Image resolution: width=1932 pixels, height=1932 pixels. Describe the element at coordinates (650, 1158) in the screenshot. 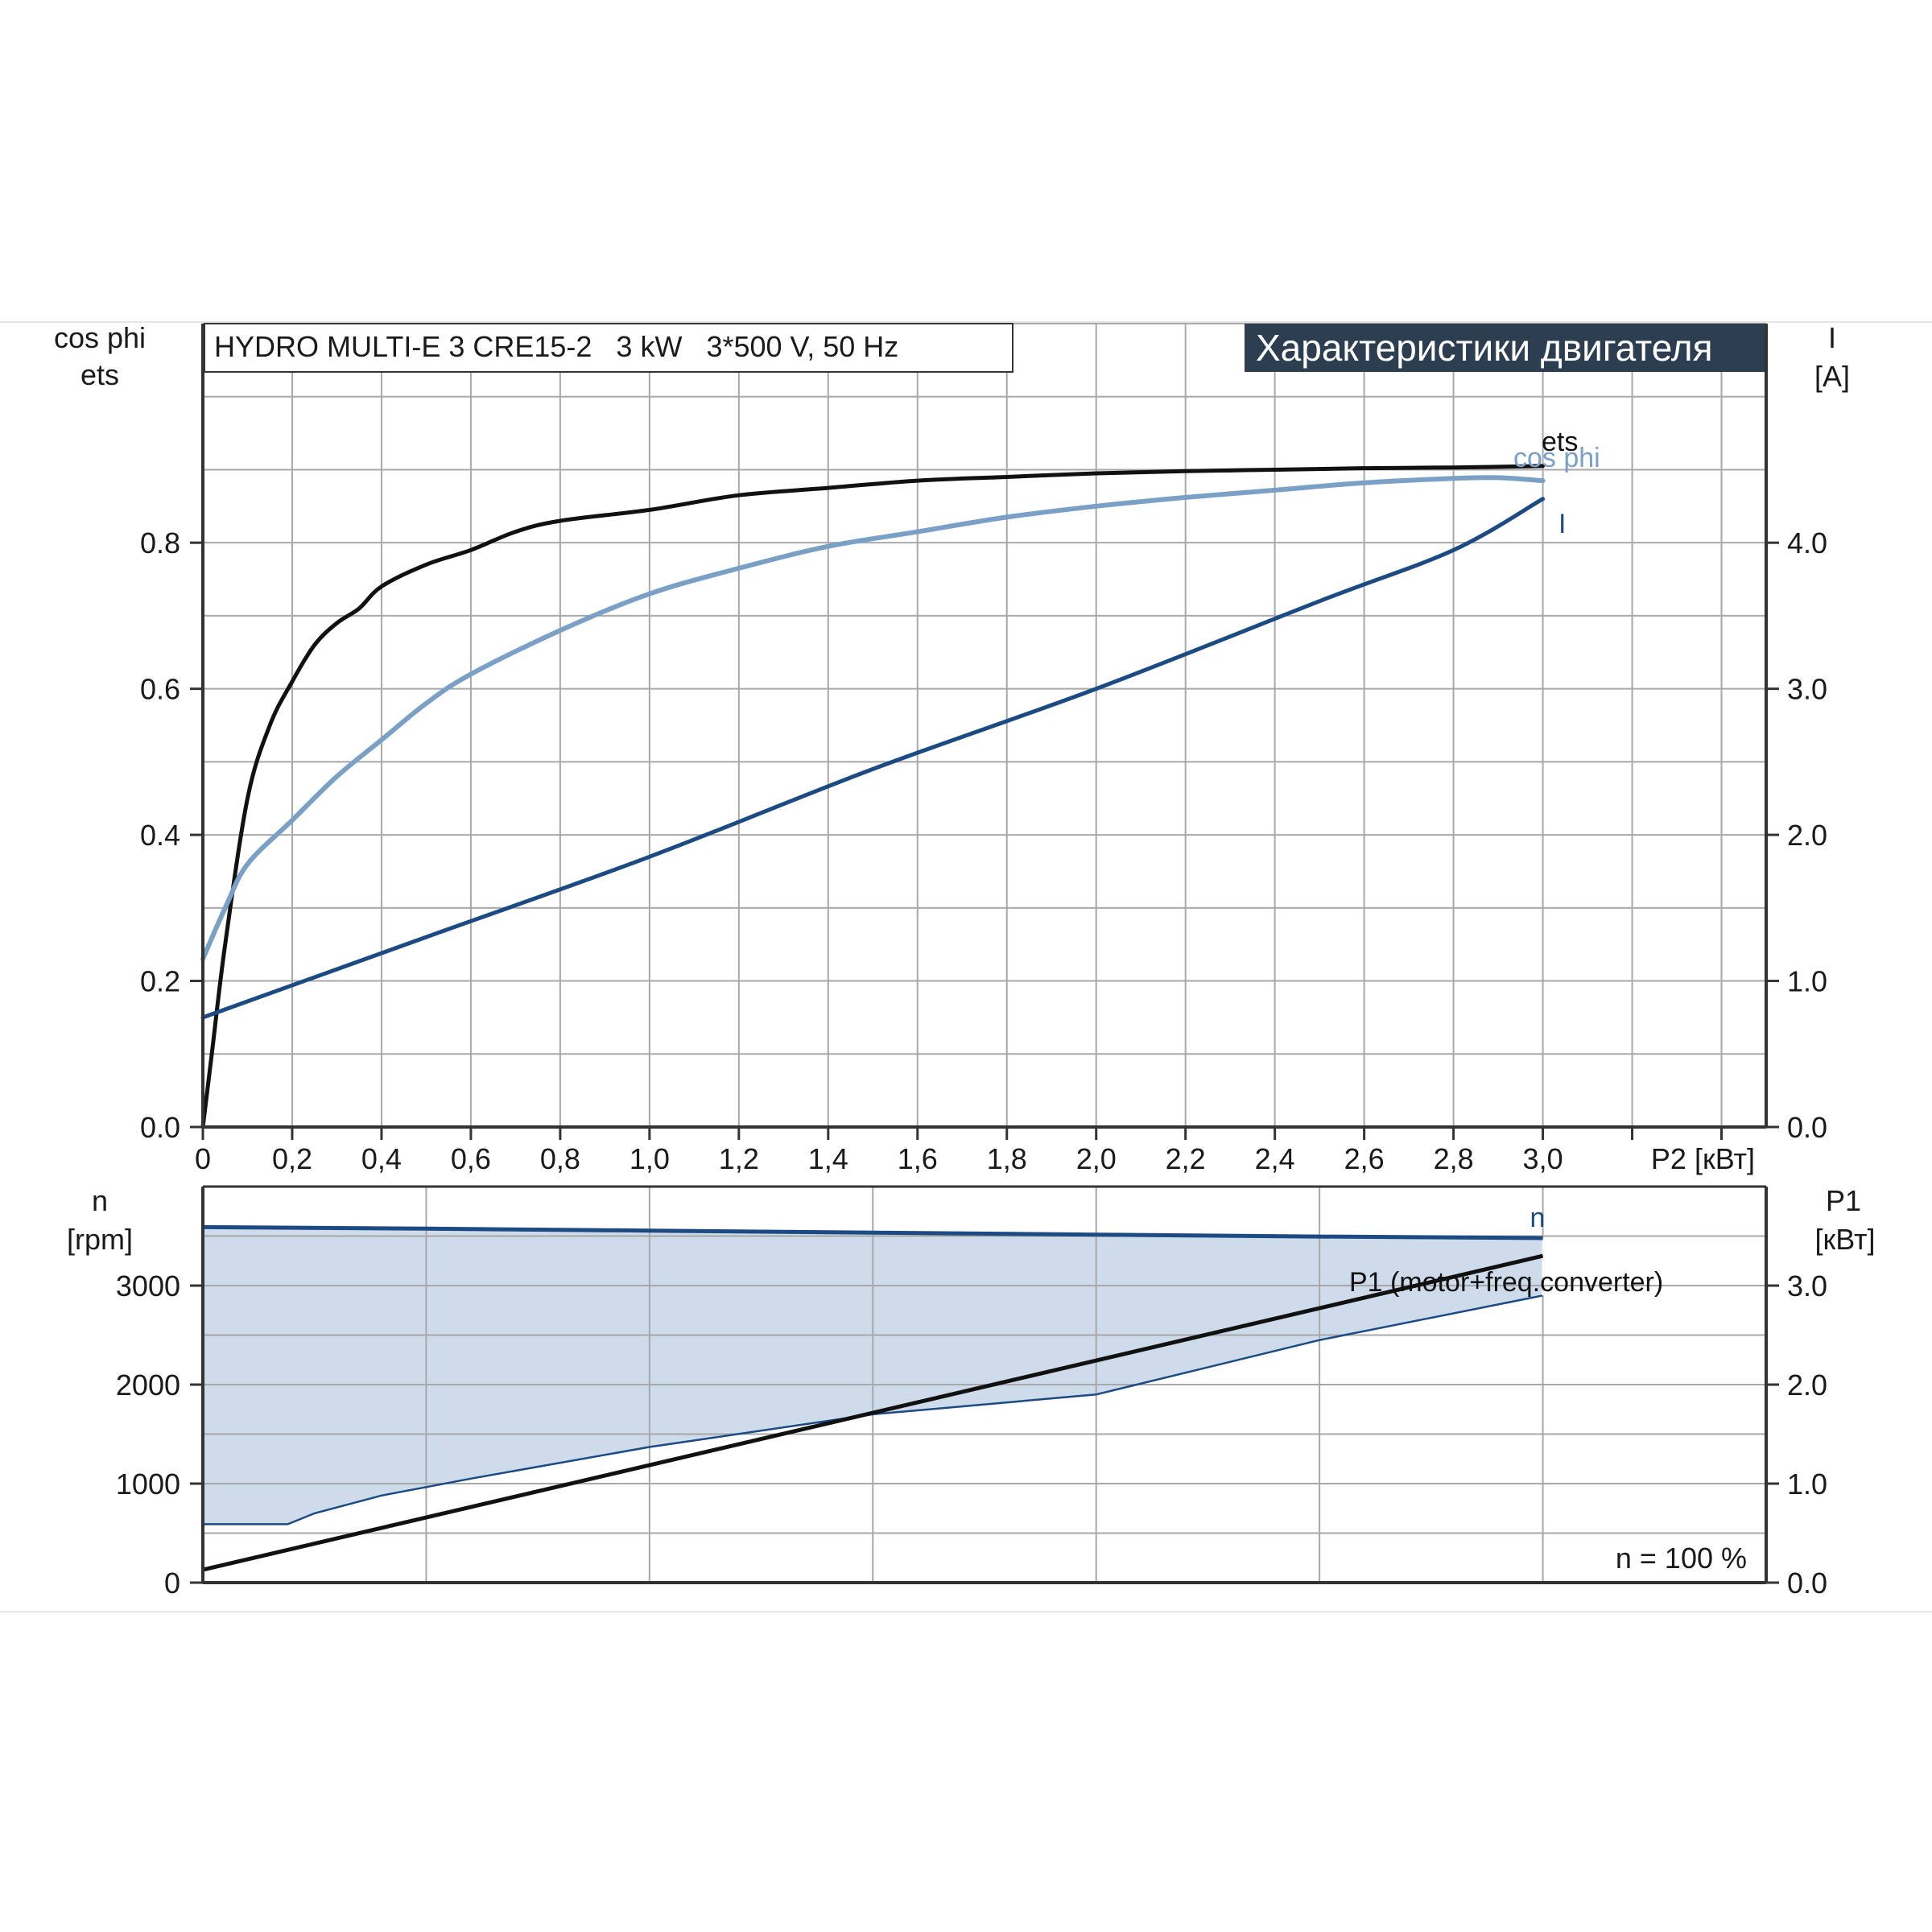

I see `x-tick-label: 1,0` at that location.